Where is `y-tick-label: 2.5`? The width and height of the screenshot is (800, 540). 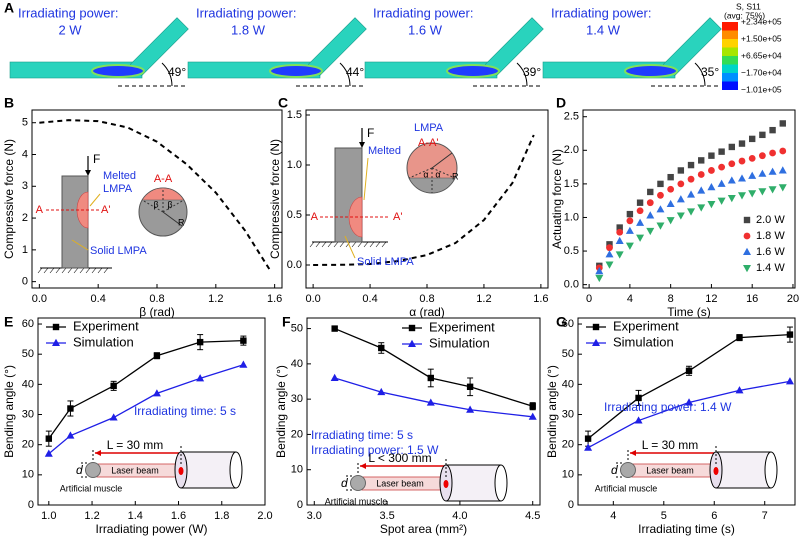 y-tick-label: 2.5 is located at coordinates (571, 117).